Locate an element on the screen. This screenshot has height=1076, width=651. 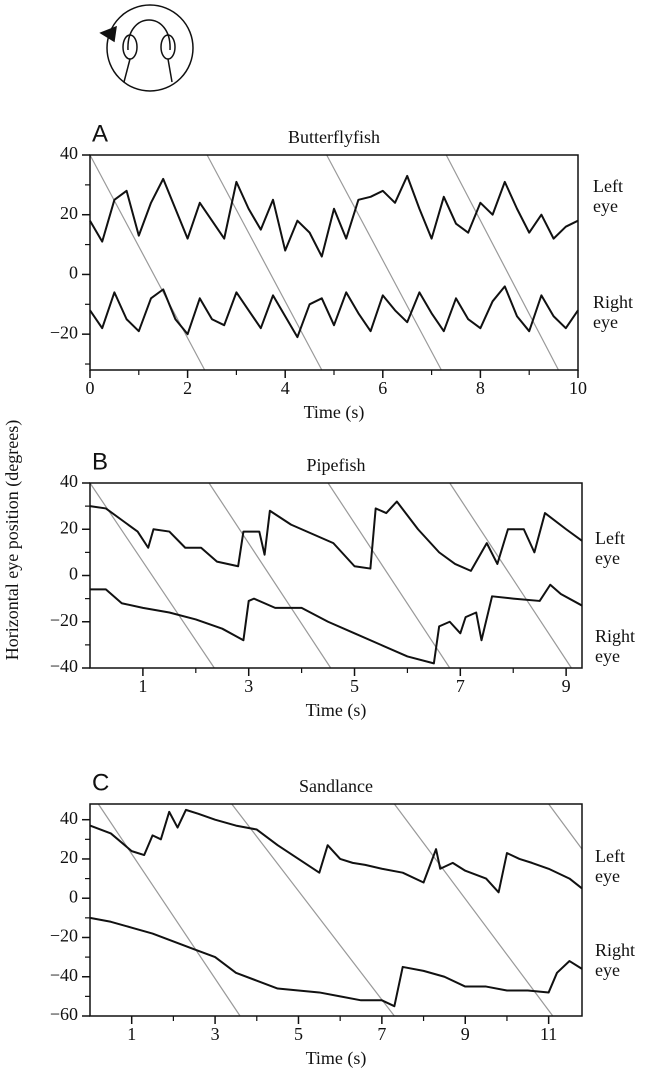
y-tick-label: −60 is located at coordinates (64, 1014).